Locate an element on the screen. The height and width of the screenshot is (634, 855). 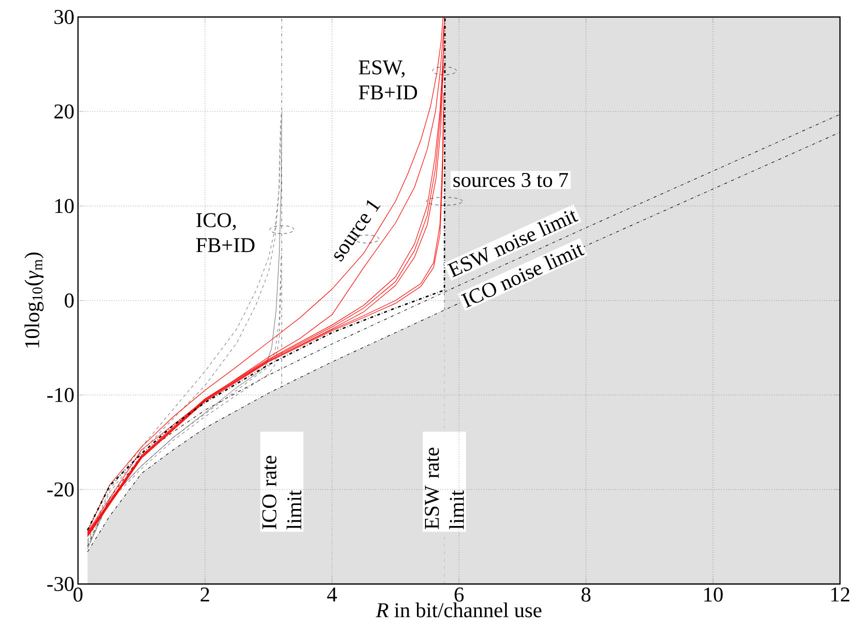
x-tick-label: 2 is located at coordinates (205, 595).